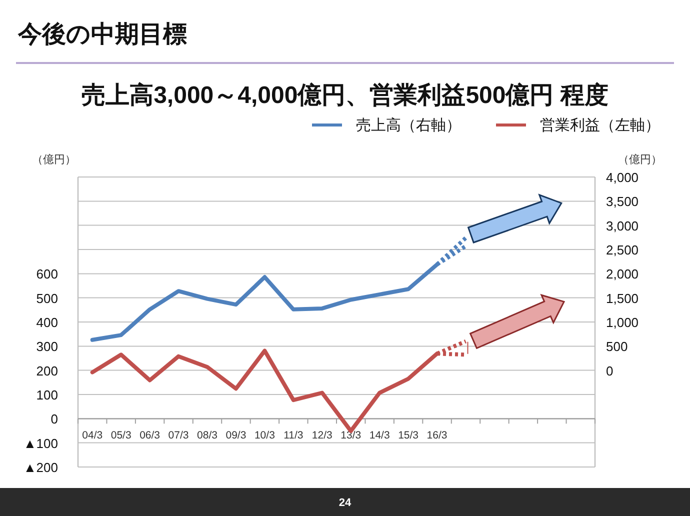 This screenshot has width=690, height=516. Describe the element at coordinates (379, 436) in the screenshot. I see `x-tick-label: 14/3` at that location.